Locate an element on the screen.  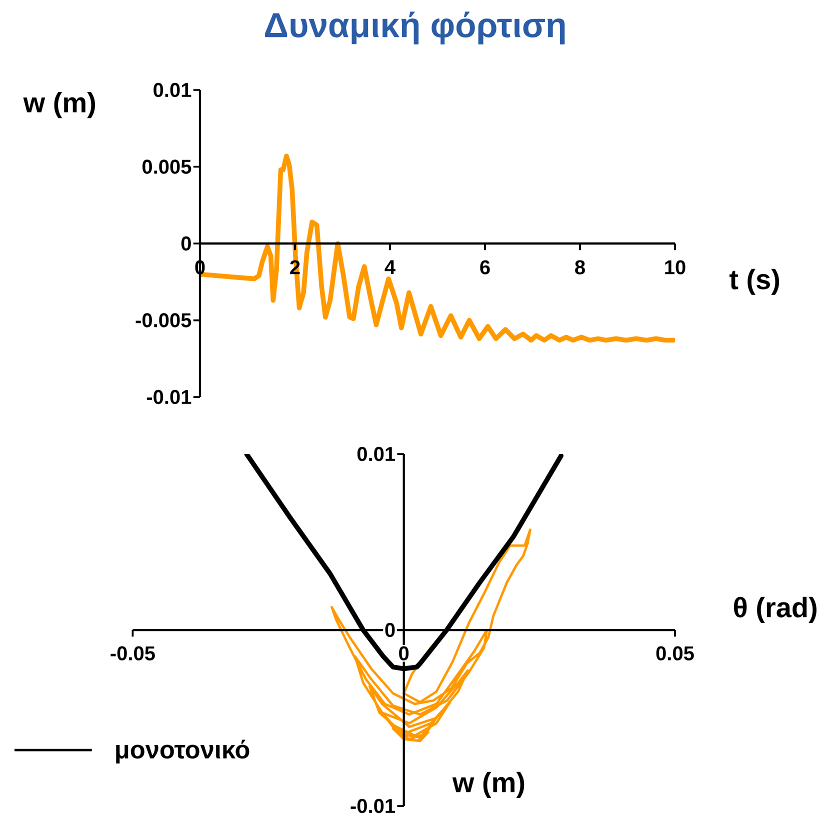
y-tick-label: -0.005 is located at coordinates (164, 320).